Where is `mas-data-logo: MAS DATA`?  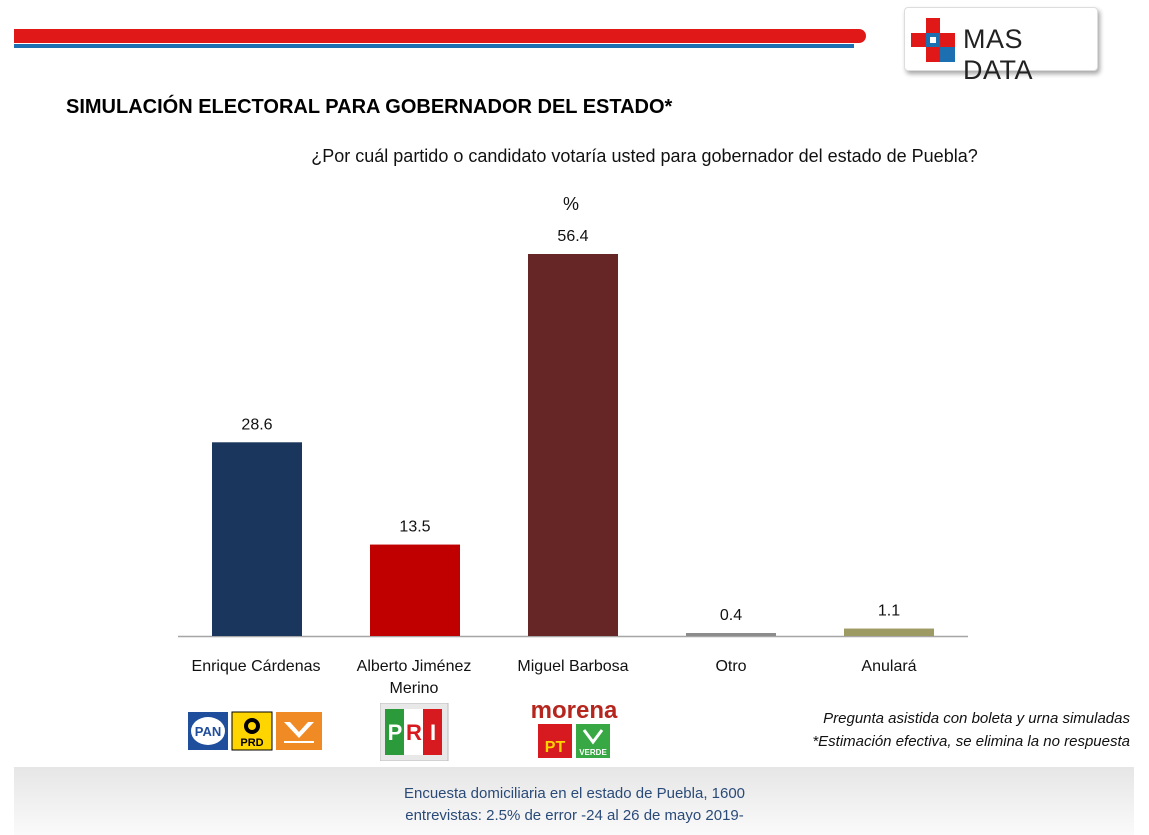
mas-data-logo: MAS DATA is located at coordinates (1001, 46).